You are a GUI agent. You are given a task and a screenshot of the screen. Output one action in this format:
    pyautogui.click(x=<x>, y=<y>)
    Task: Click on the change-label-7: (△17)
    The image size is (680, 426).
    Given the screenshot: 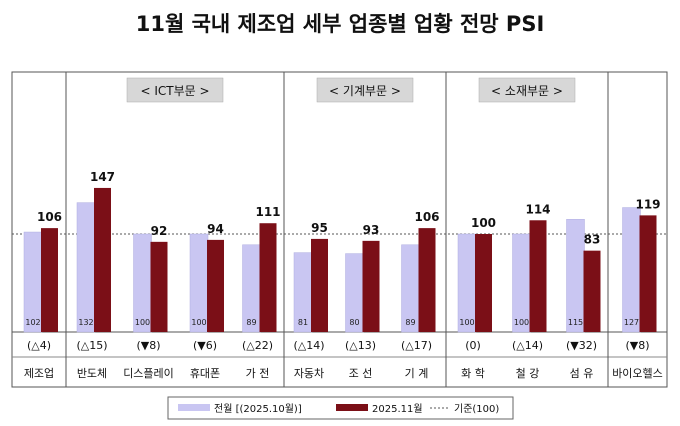 What is the action you would take?
    pyautogui.click(x=416, y=345)
    